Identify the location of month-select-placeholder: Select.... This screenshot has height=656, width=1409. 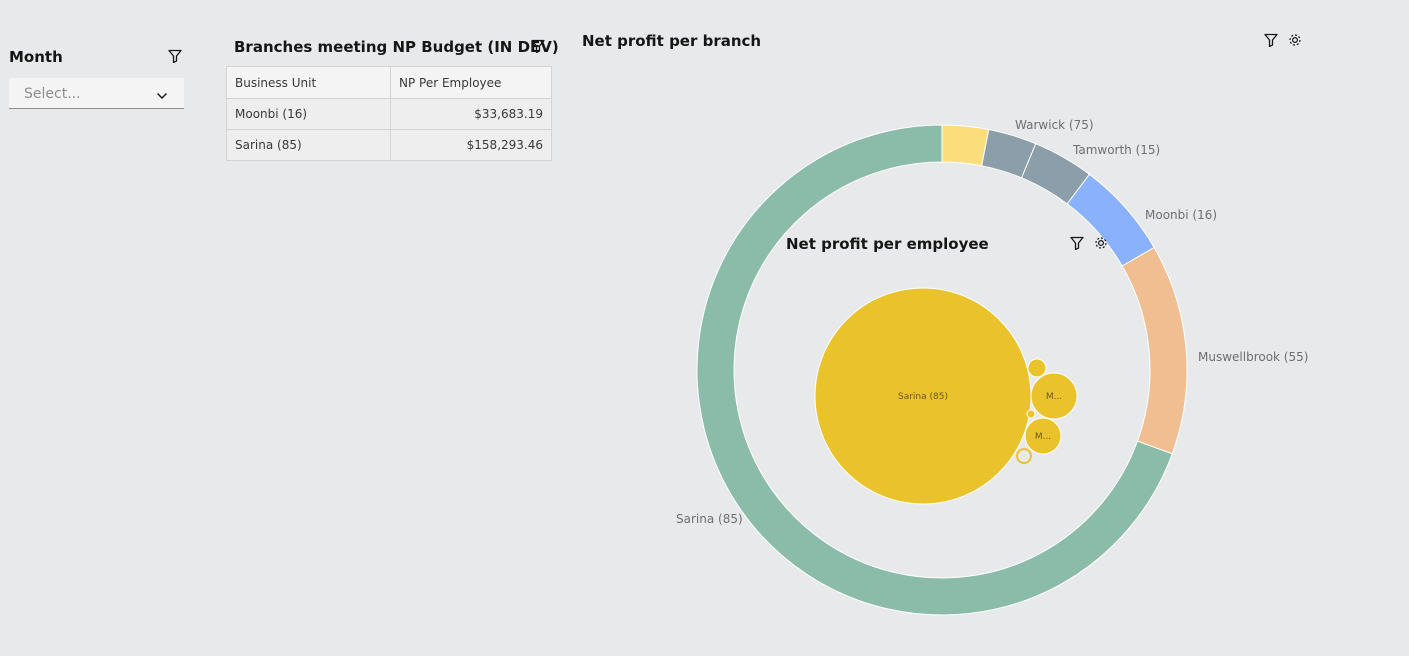
(52, 94).